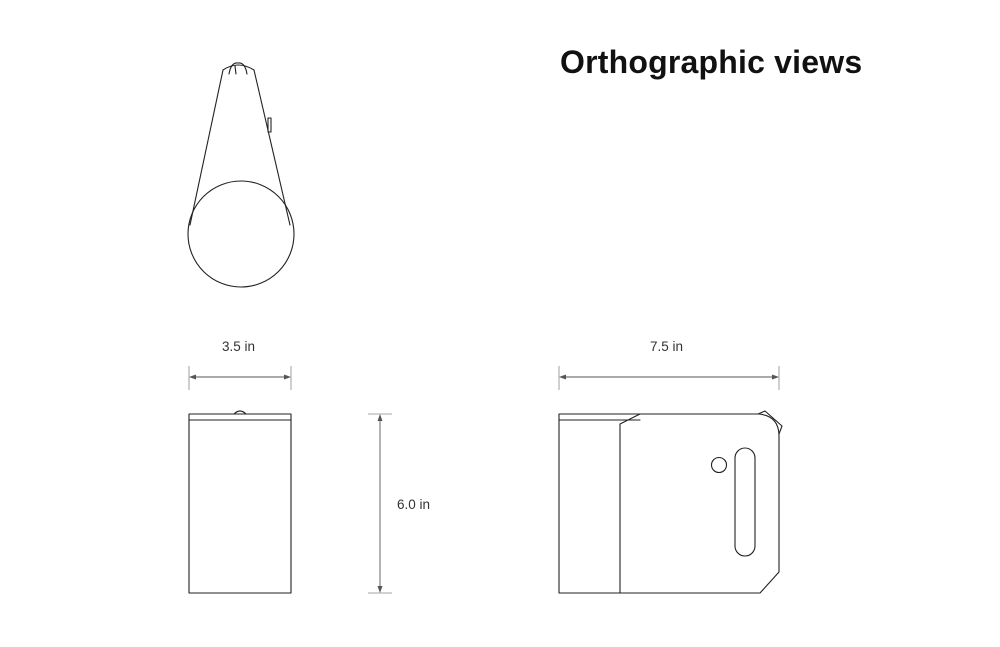 This screenshot has height=647, width=1000. I want to click on side-view-clip, so click(770, 422).